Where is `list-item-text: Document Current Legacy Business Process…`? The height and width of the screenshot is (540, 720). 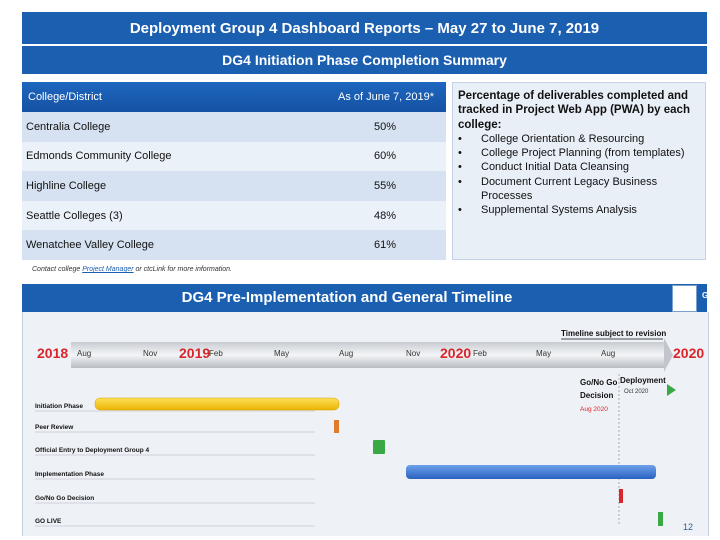
list-item-text: Document Current Legacy Business Process… is located at coordinates (569, 189).